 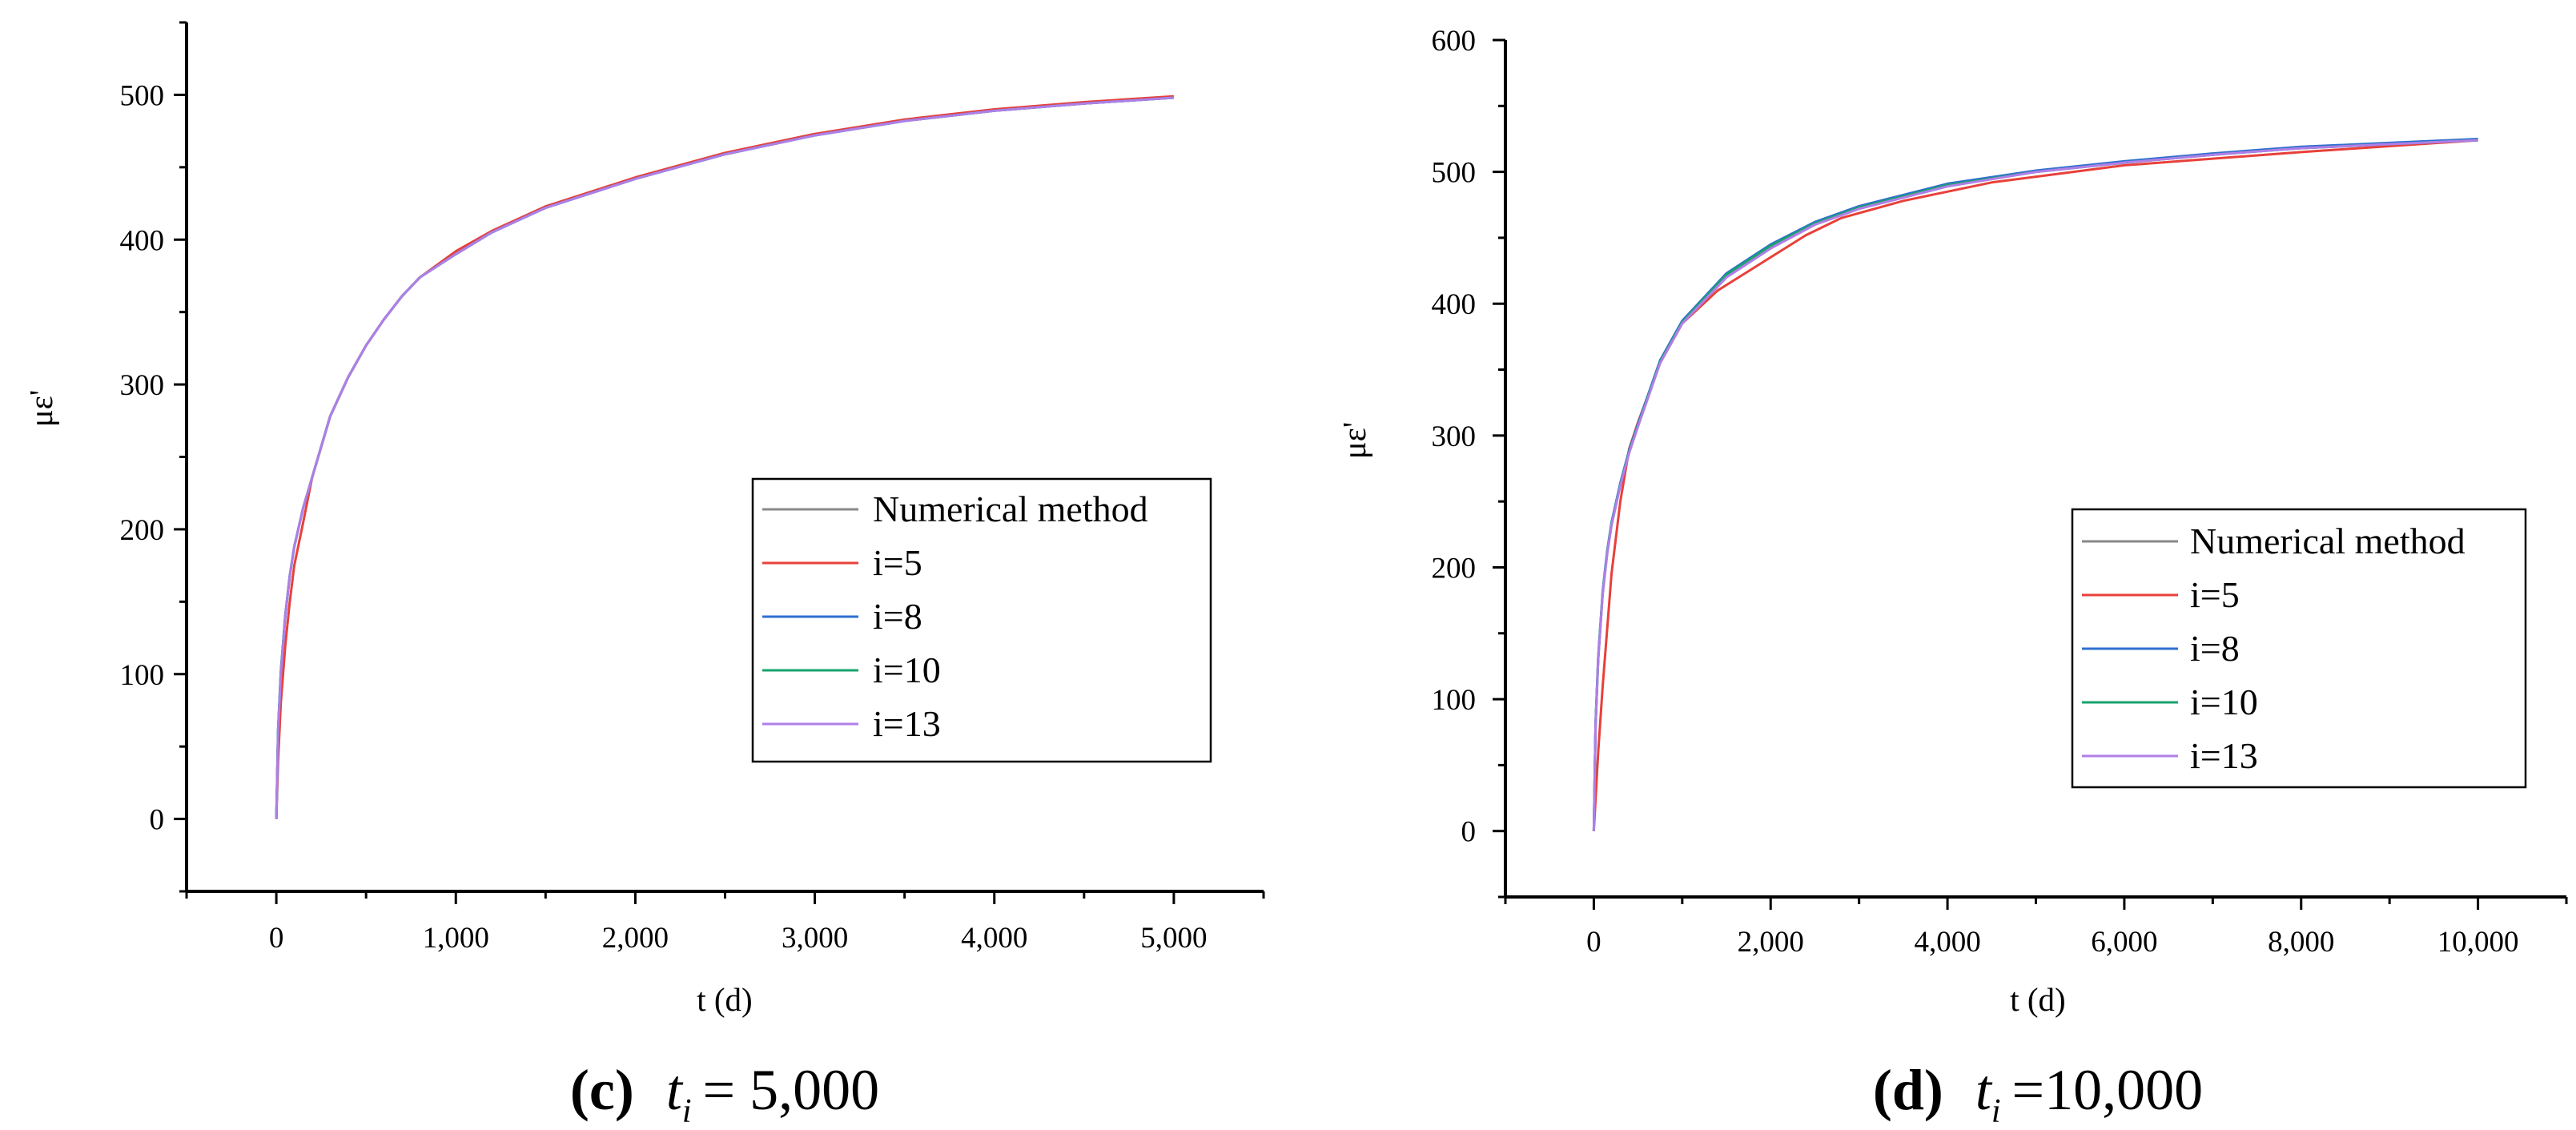 I want to click on y-tick-label: 600, so click(x=1454, y=41).